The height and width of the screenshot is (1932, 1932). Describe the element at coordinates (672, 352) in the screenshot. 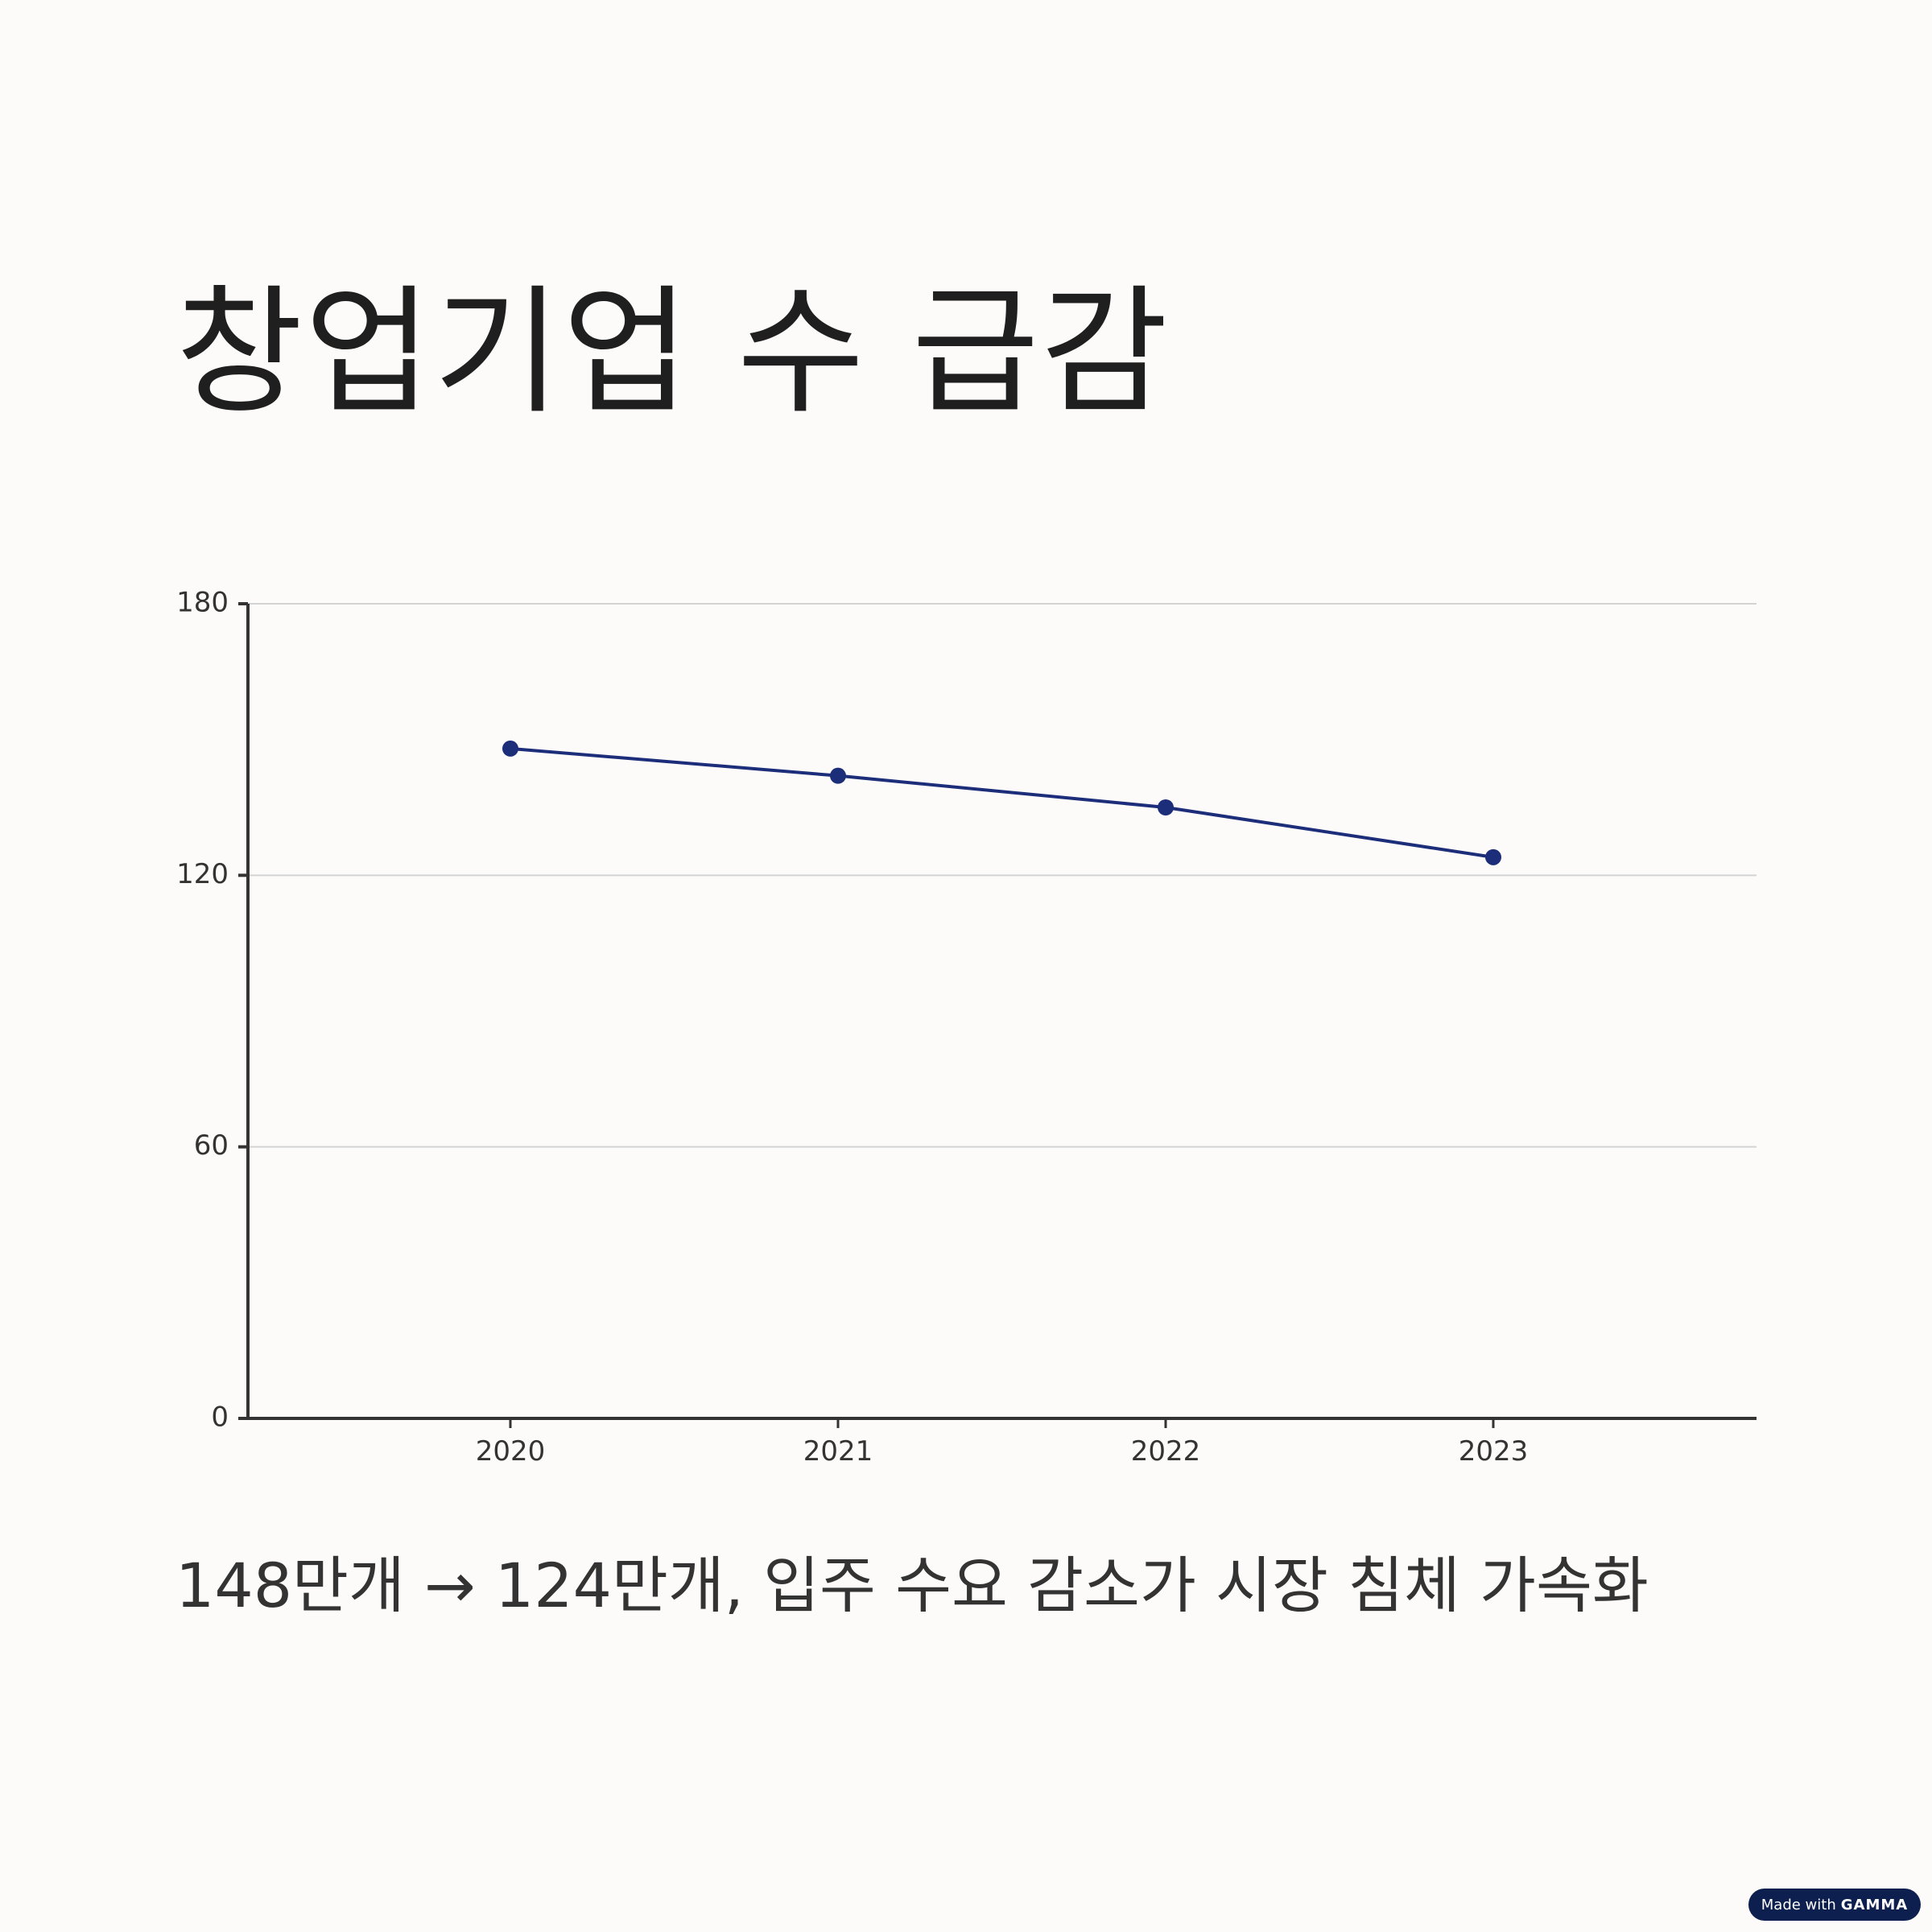

I see `page-title: 창업기업 수 급감` at that location.